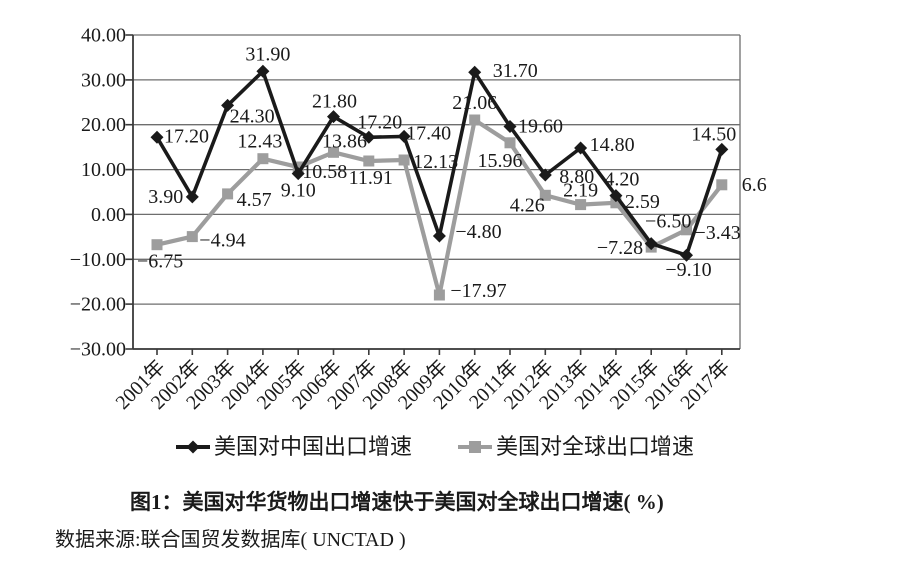 The width and height of the screenshot is (899, 567). What do you see at coordinates (515, 71) in the screenshot?
I see `svg-text: 31.70` at bounding box center [515, 71].